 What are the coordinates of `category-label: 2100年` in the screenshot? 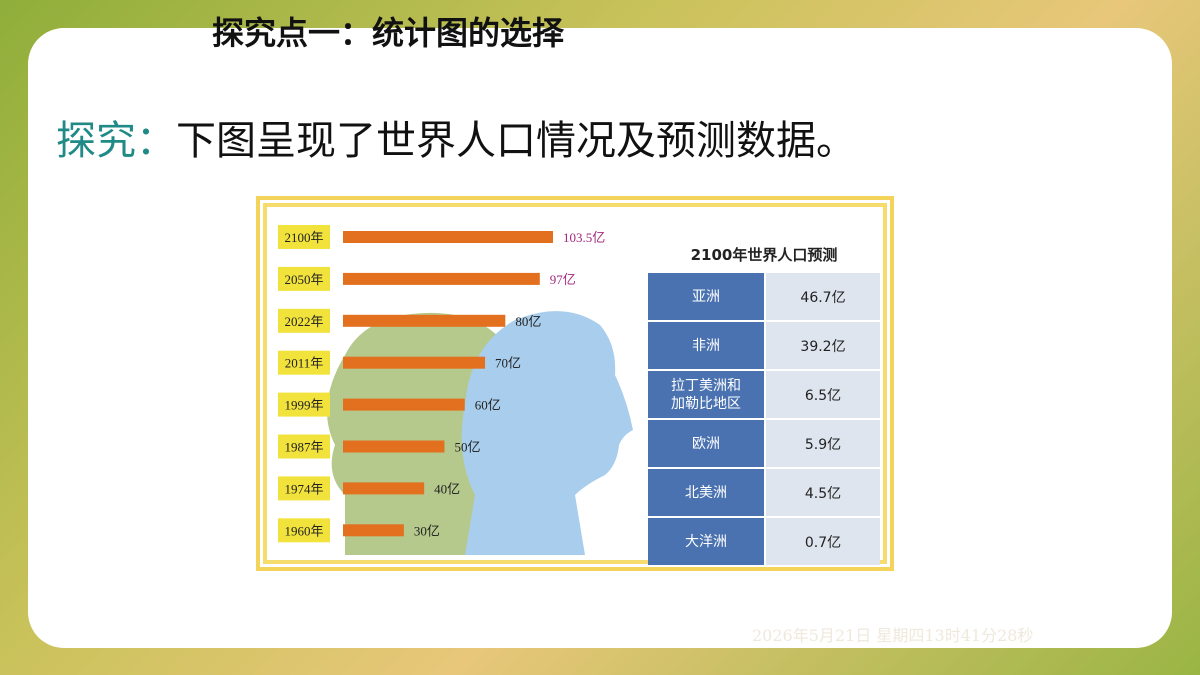 It's located at (303, 237).